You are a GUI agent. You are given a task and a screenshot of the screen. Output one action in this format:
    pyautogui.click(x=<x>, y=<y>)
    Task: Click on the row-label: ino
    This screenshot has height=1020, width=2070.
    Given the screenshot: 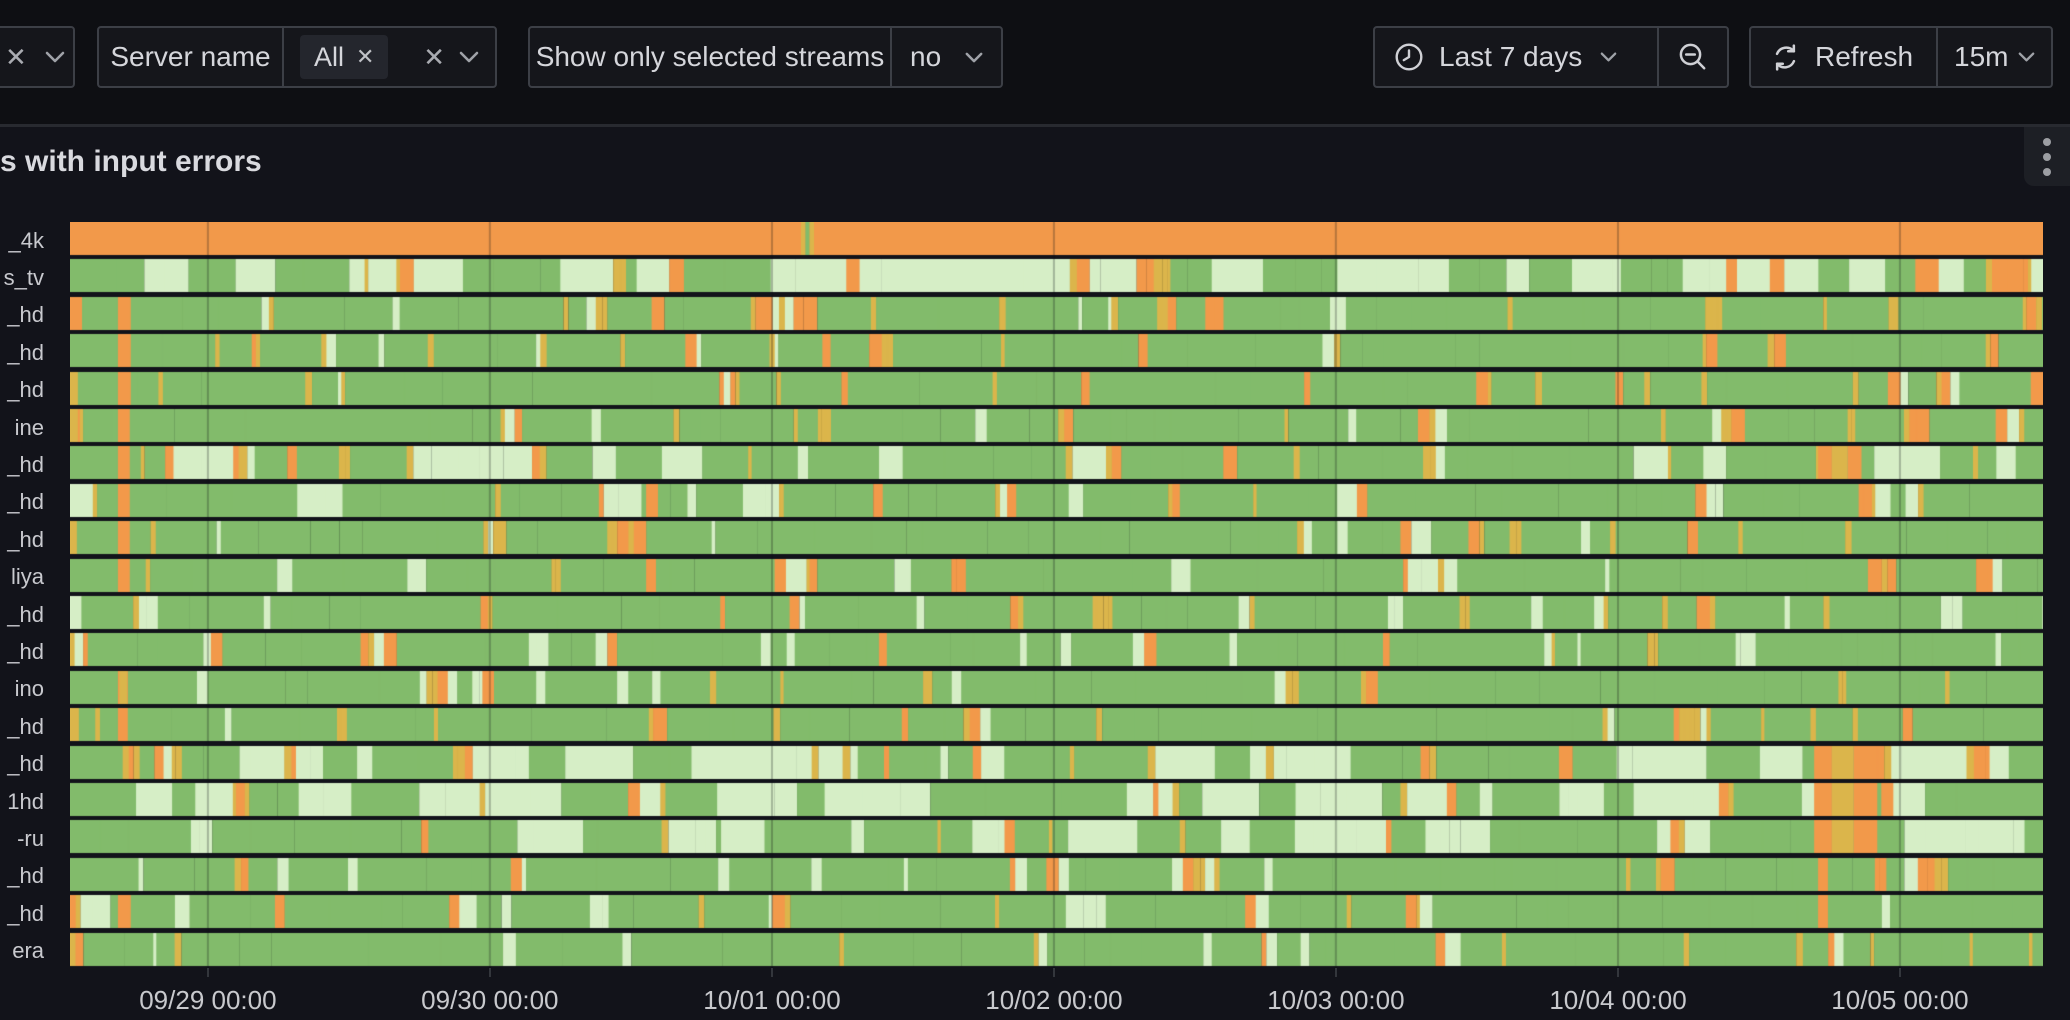 What is the action you would take?
    pyautogui.click(x=29, y=689)
    